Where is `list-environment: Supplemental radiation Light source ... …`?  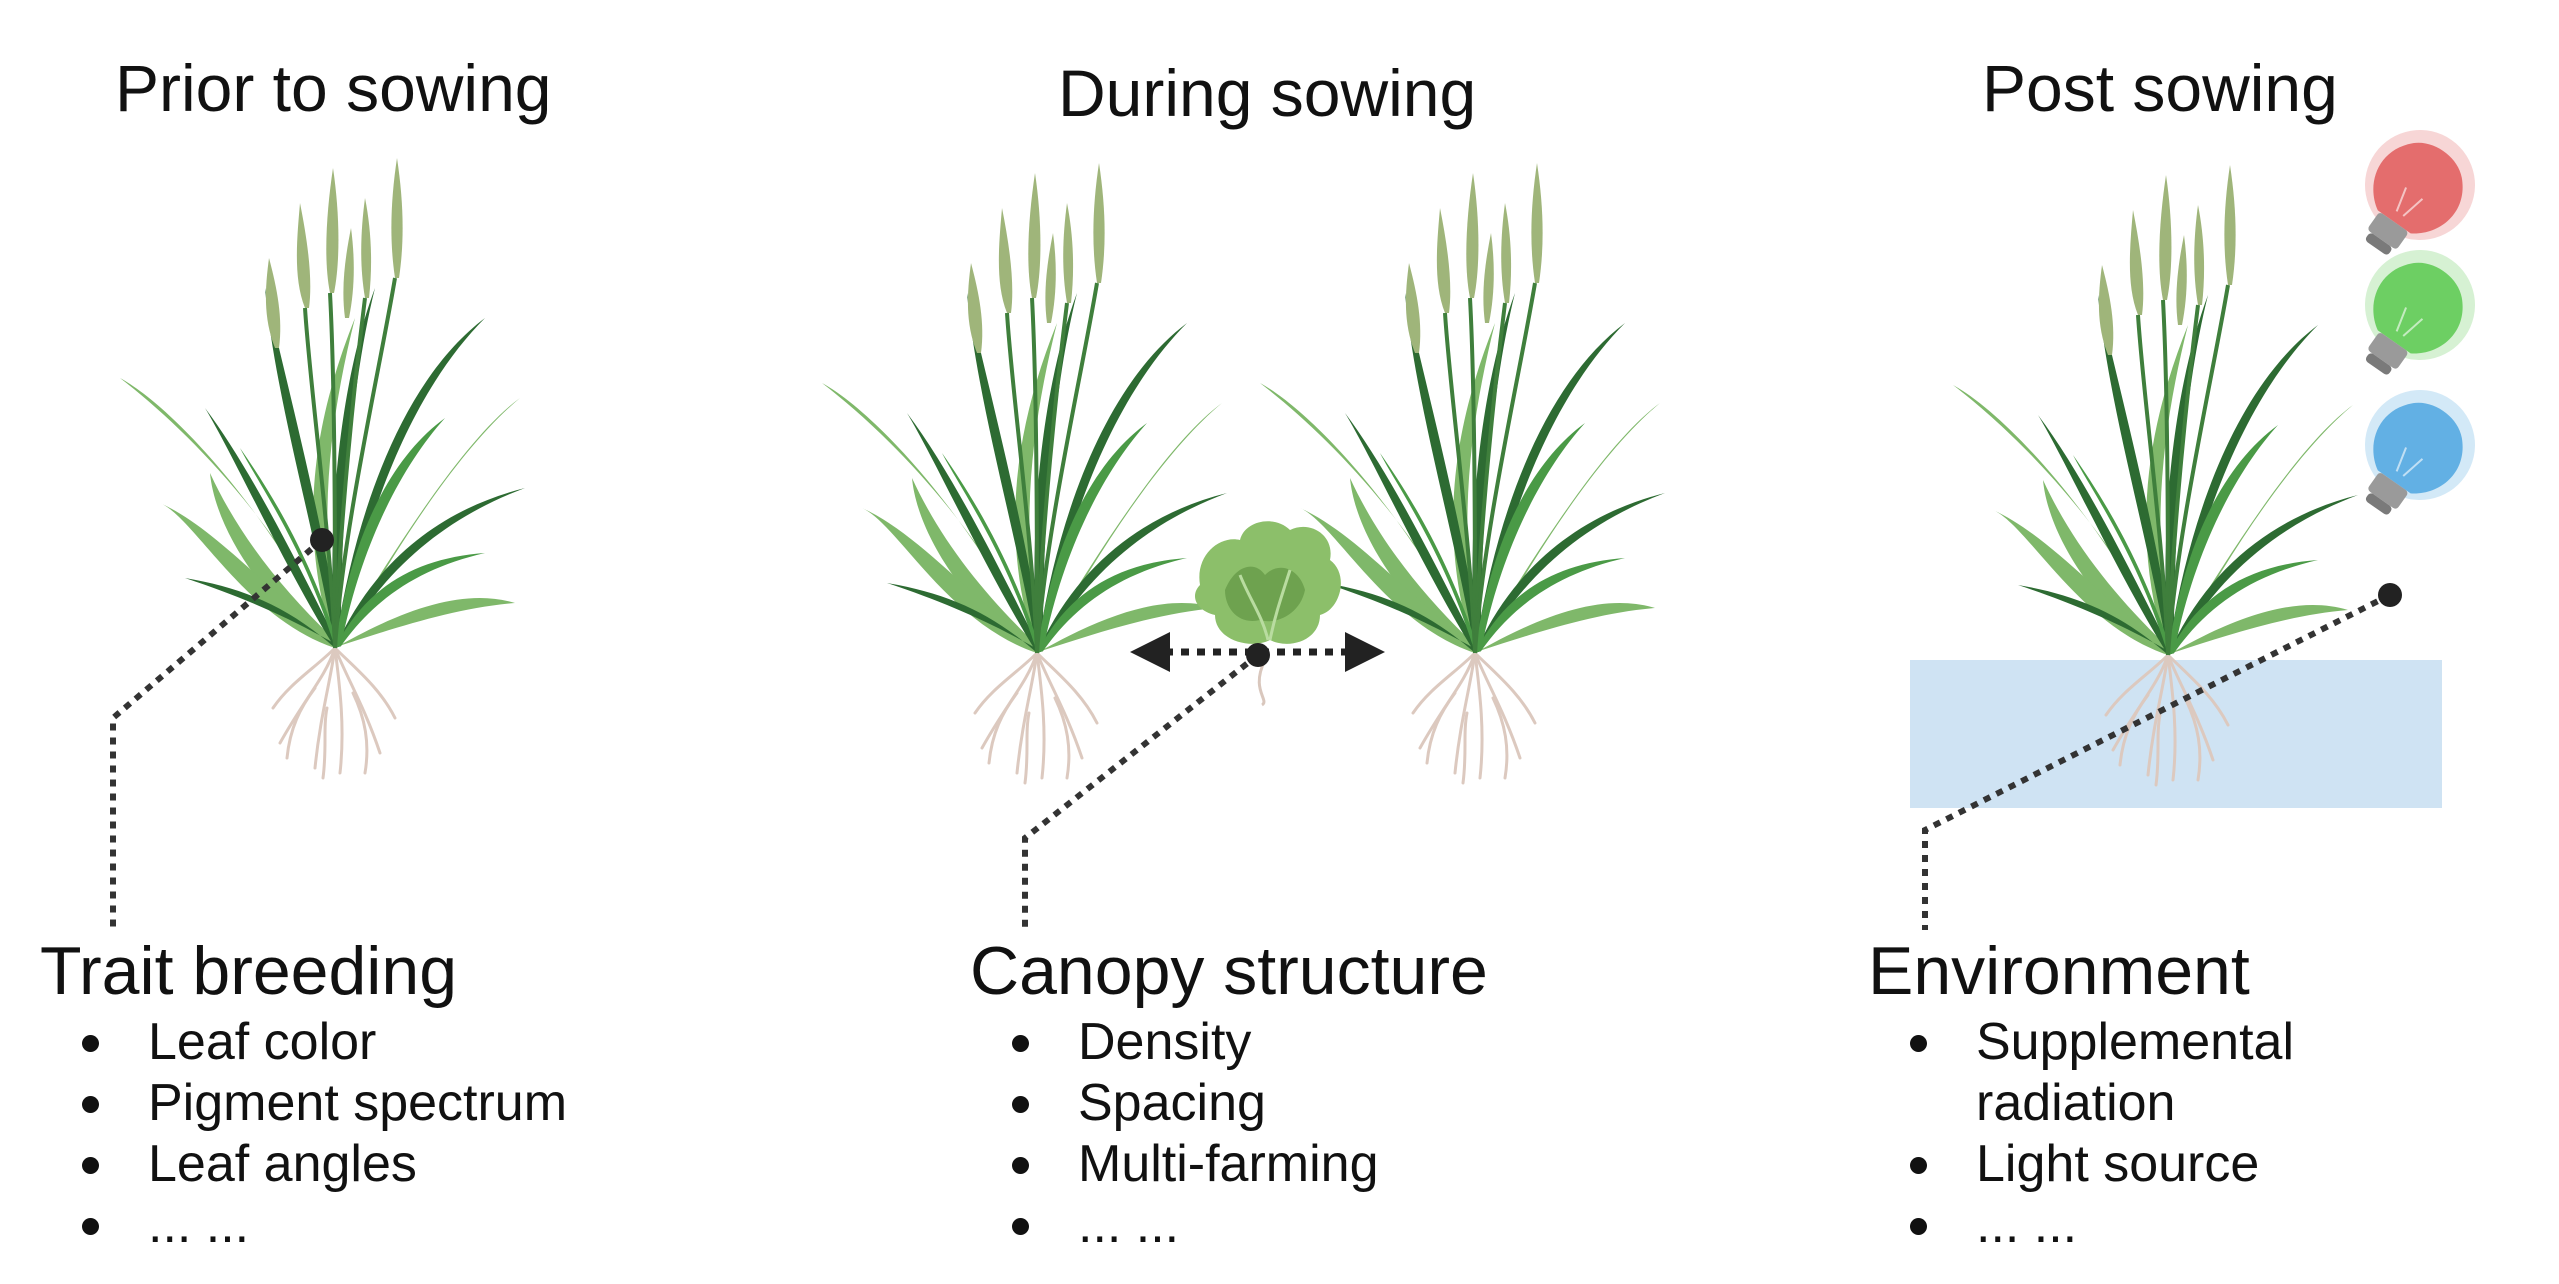 list-environment: Supplemental radiation Light source ... … is located at coordinates (2081, 1134).